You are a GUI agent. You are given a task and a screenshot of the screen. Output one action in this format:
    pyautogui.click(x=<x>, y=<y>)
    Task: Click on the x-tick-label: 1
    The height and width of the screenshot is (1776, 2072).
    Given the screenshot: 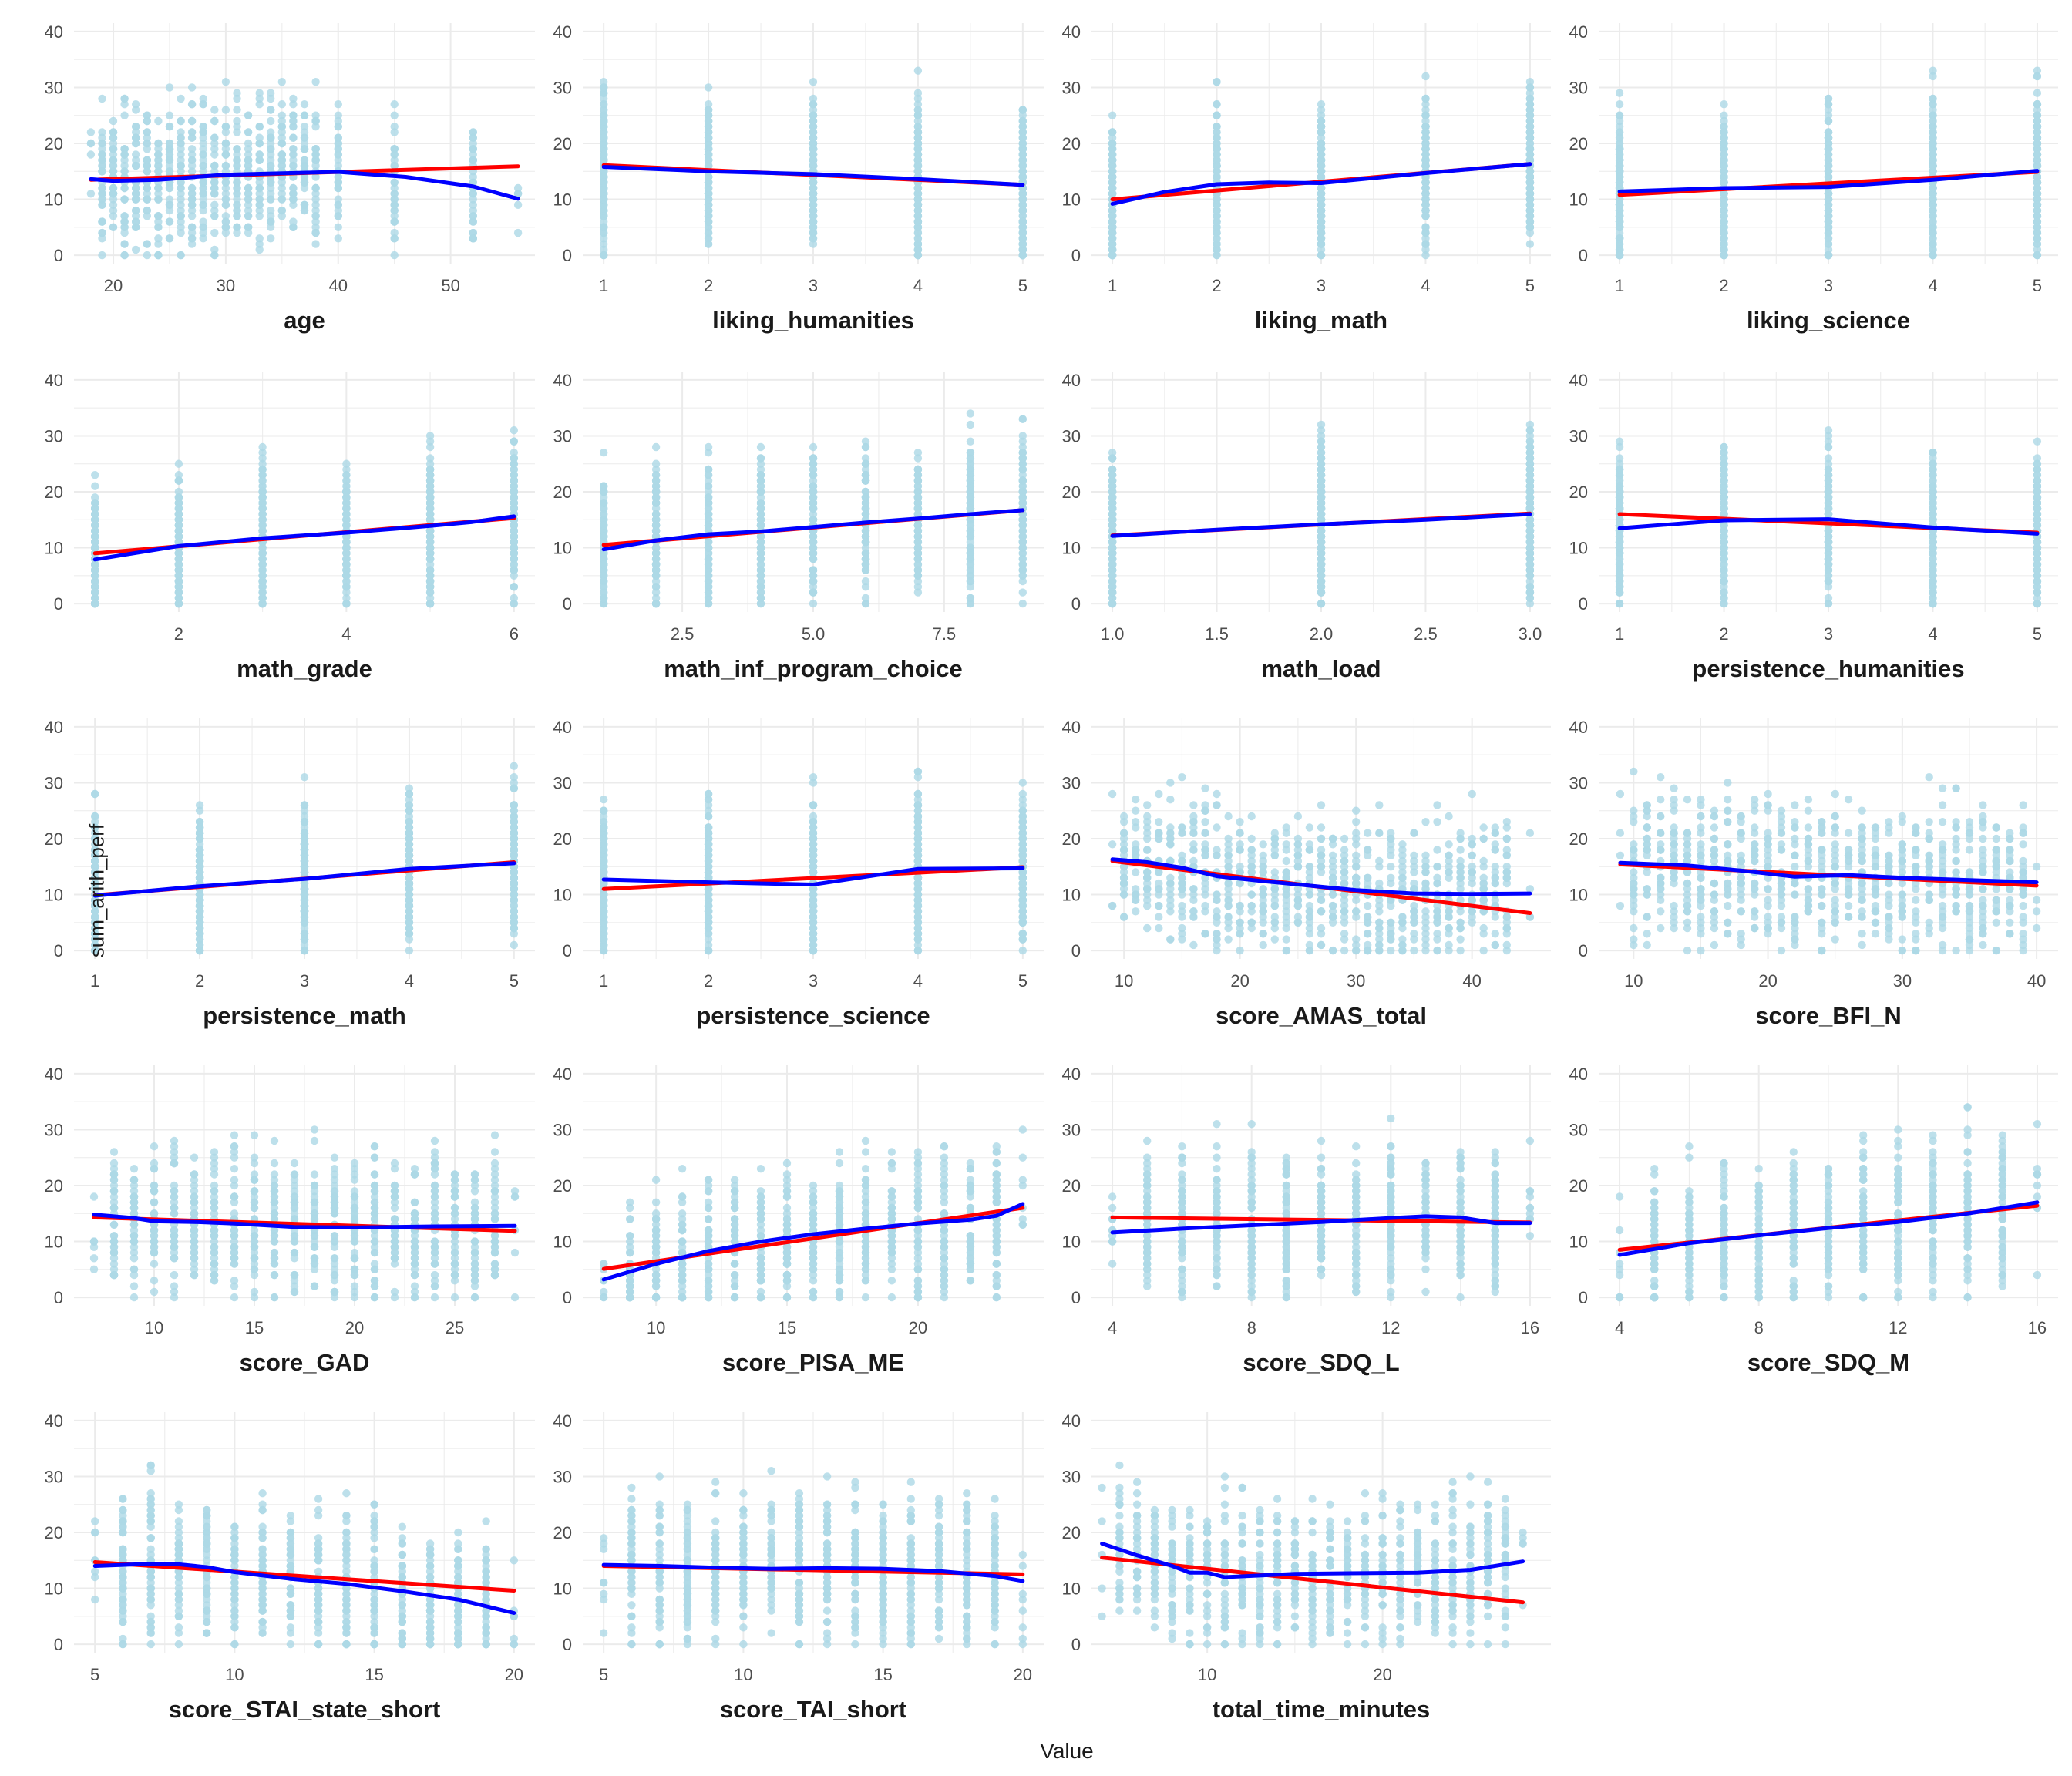 What is the action you would take?
    pyautogui.click(x=1619, y=285)
    